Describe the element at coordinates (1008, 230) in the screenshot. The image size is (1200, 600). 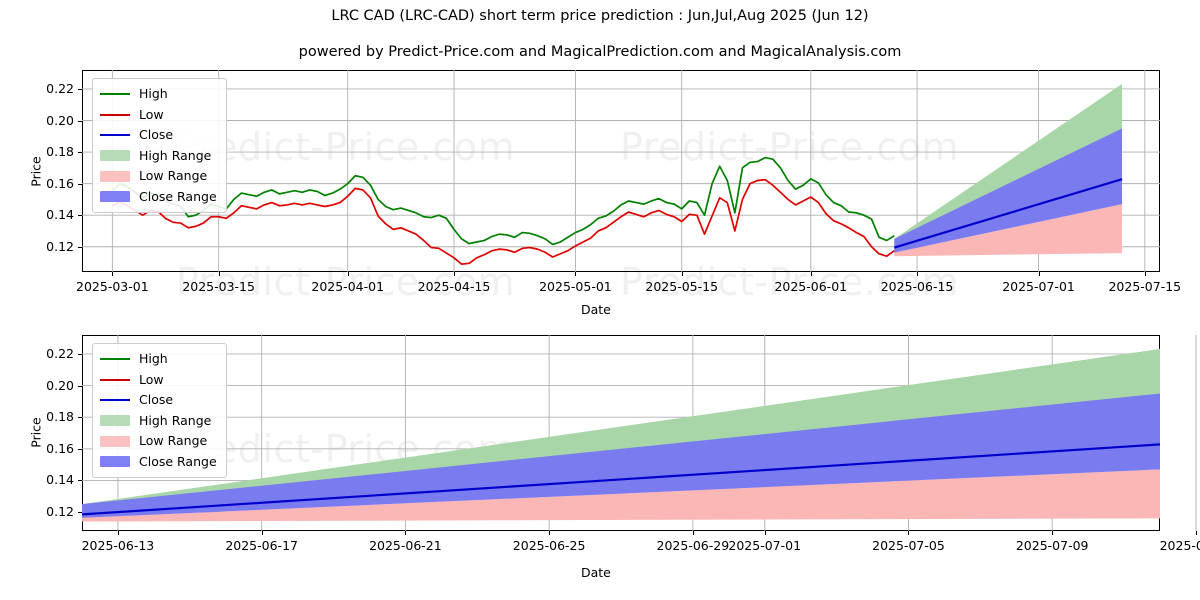
I see `top-chart-low-range-band` at that location.